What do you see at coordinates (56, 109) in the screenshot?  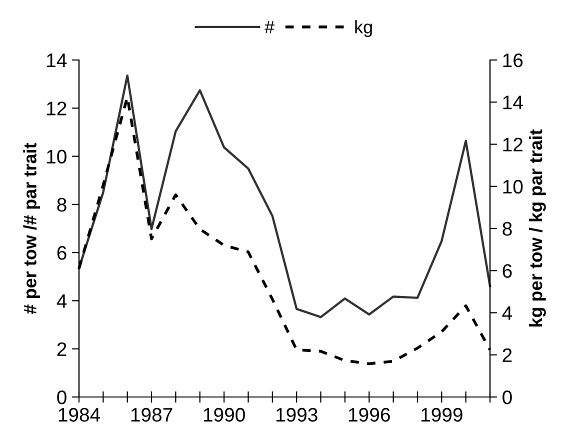 I see `y-tick-label: 12` at bounding box center [56, 109].